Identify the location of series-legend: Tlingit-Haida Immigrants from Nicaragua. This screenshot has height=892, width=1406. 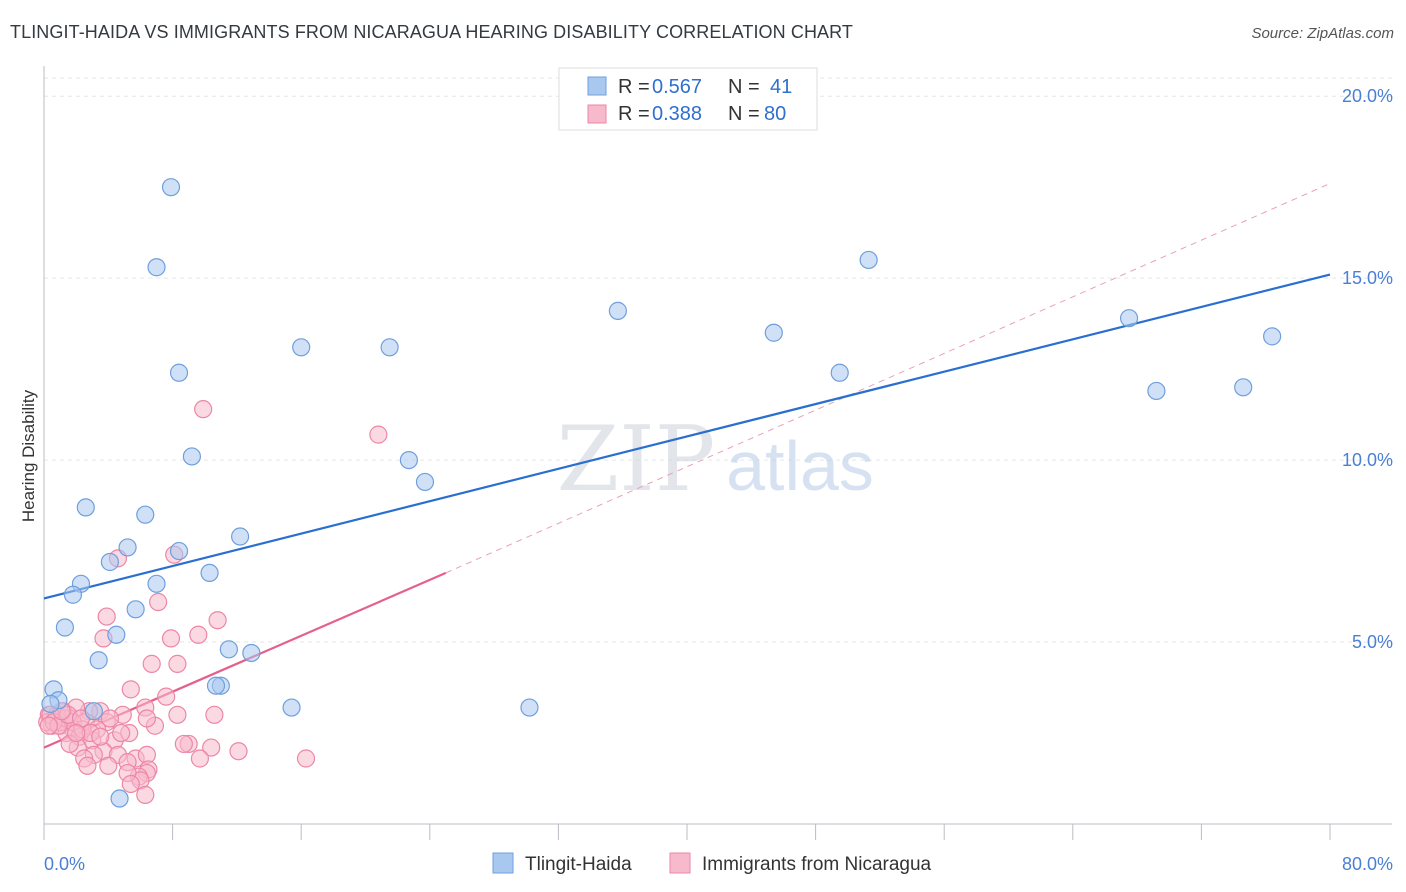
(712, 863).